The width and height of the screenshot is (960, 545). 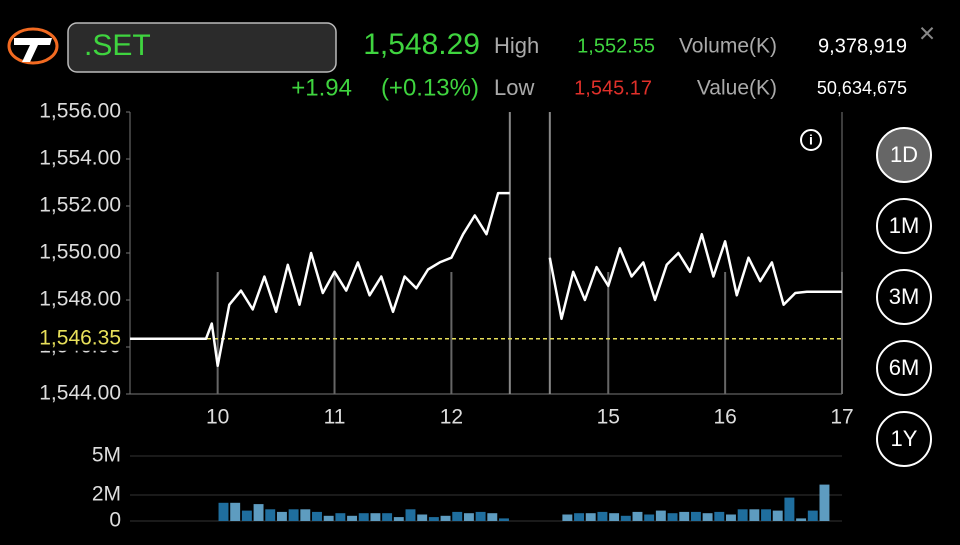 I want to click on y-tick-label: 1,556.00, so click(x=80, y=111).